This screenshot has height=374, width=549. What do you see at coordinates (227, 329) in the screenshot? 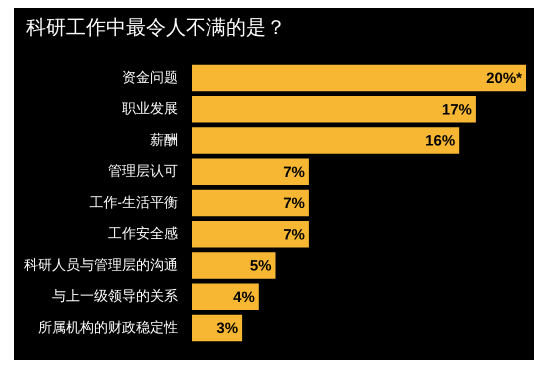
I see `data-label: 3%` at bounding box center [227, 329].